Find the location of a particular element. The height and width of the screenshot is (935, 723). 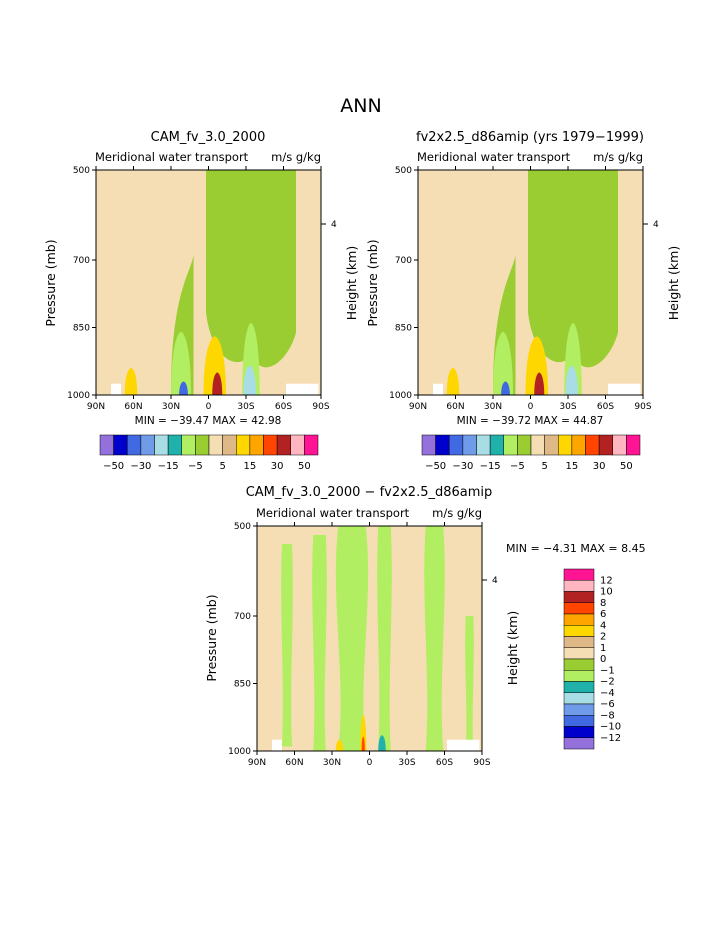

x-tick-label: 60N is located at coordinates (455, 407).